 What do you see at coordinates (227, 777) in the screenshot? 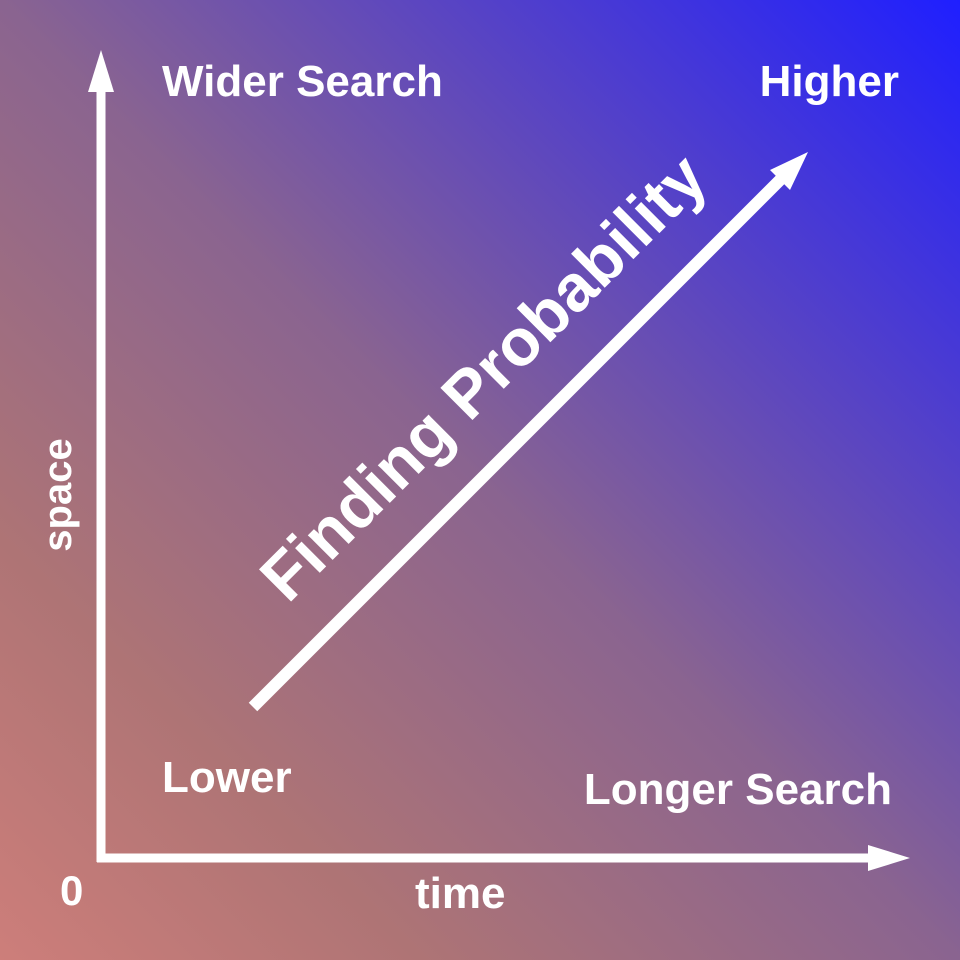
I see `label-lower: Lower` at bounding box center [227, 777].